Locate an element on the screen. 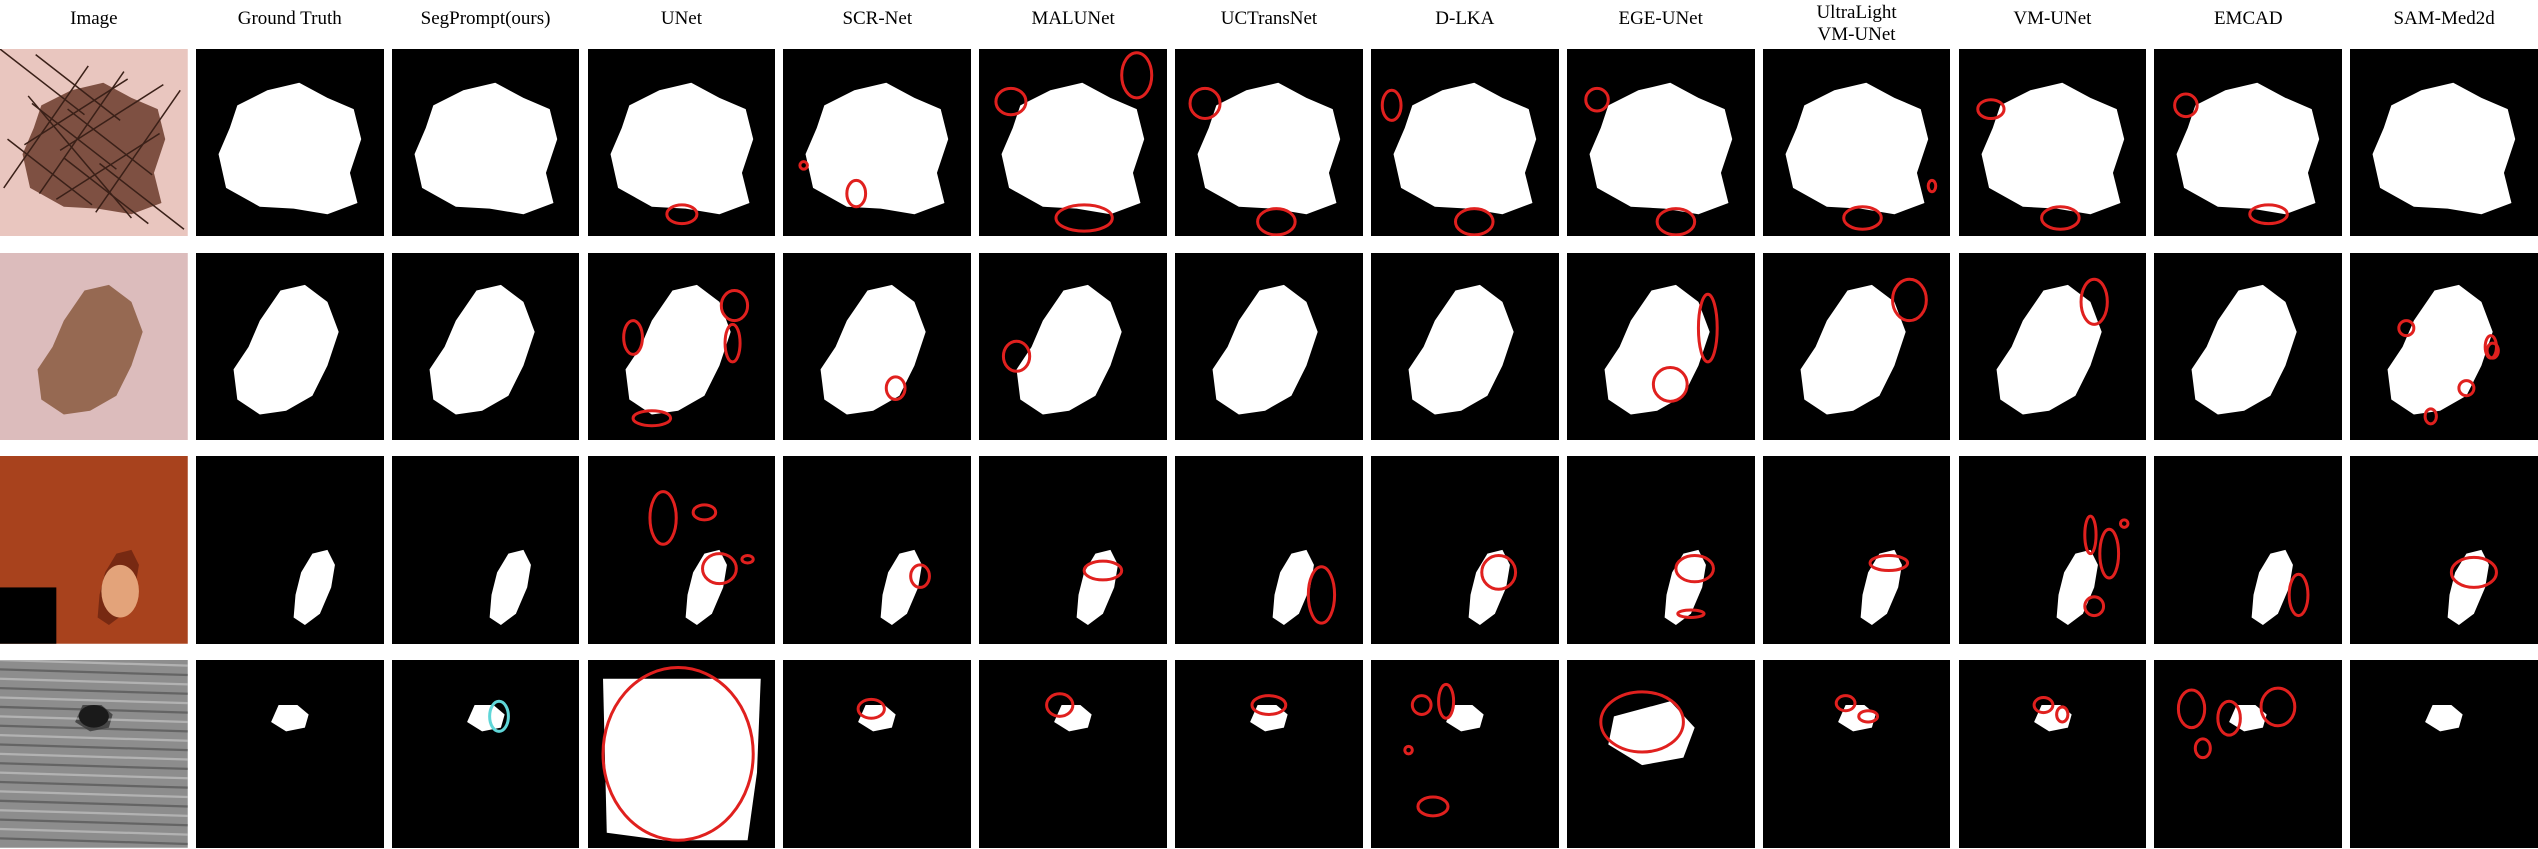  column-header: UCTransNet is located at coordinates (1269, 18).